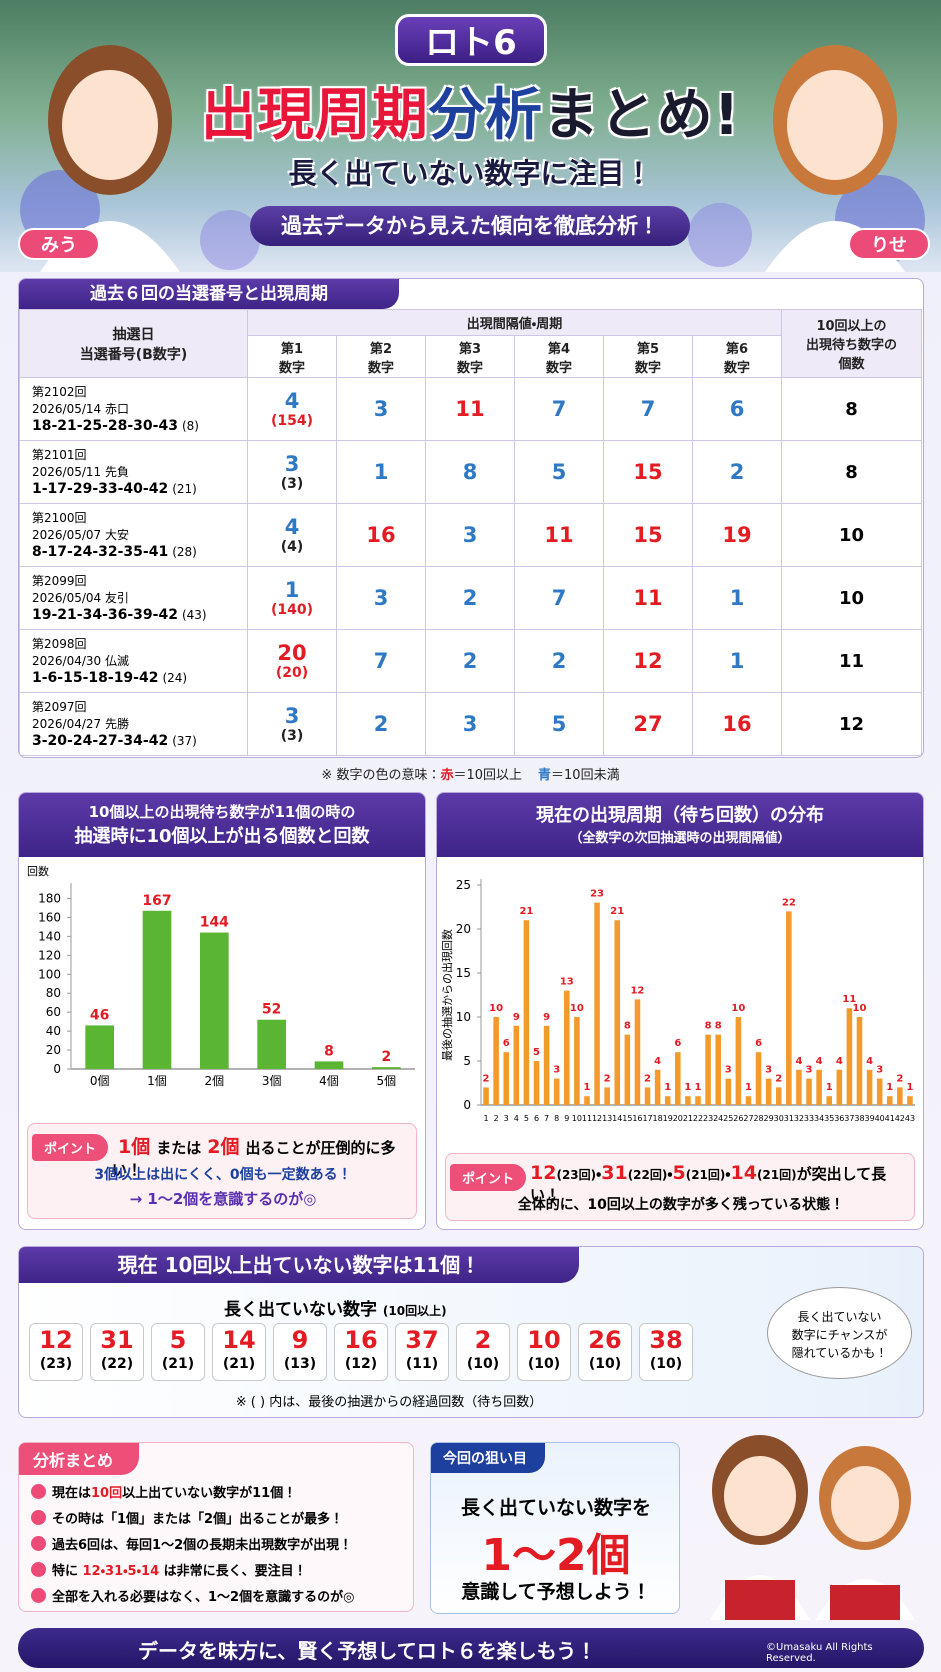 The height and width of the screenshot is (1672, 941). Describe the element at coordinates (178, 1364) in the screenshot. I see `wait: (21)` at that location.